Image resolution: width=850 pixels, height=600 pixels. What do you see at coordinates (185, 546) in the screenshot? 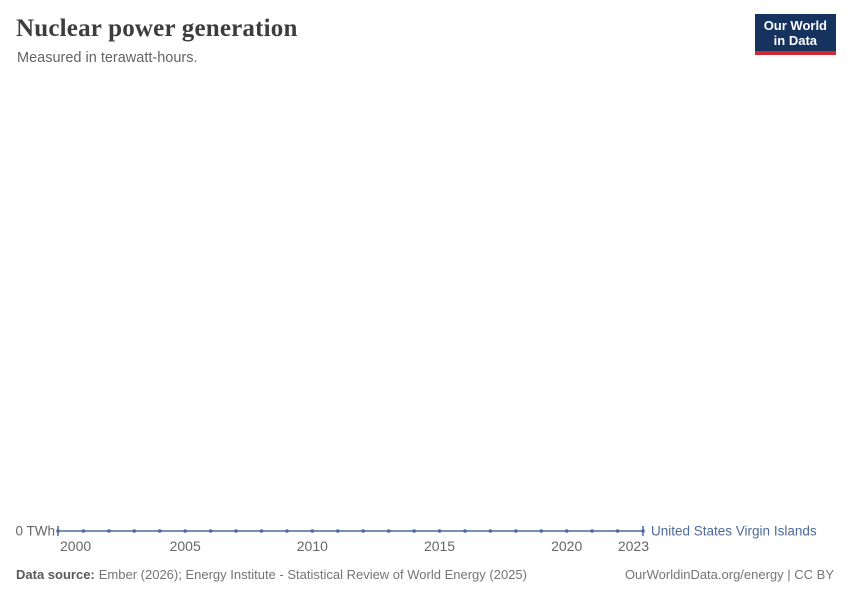
I see `x-axis-tick-label: 2005` at bounding box center [185, 546].